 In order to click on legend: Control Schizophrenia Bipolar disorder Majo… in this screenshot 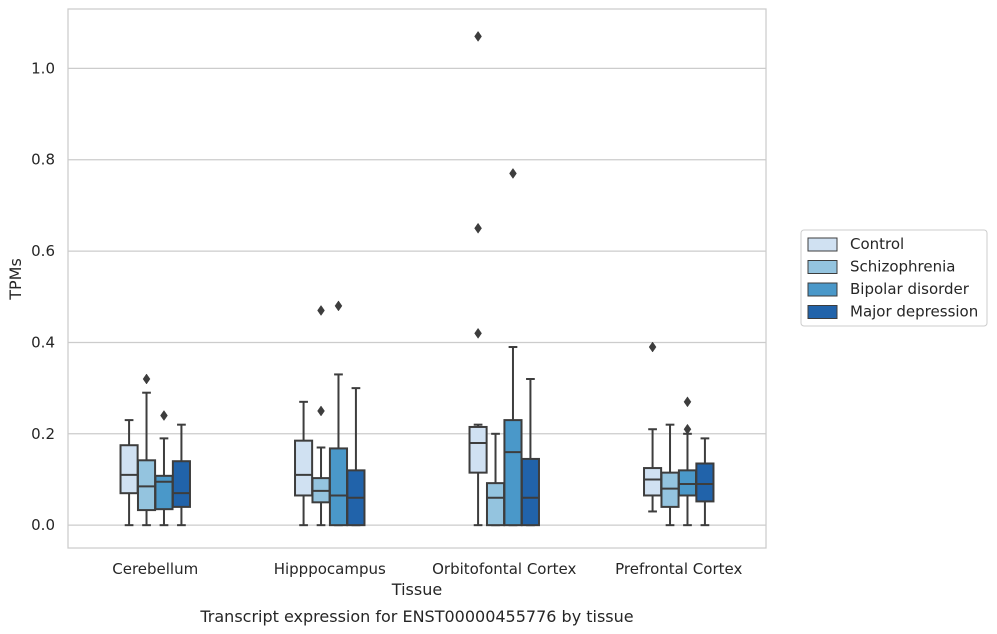, I will do `click(894, 278)`.